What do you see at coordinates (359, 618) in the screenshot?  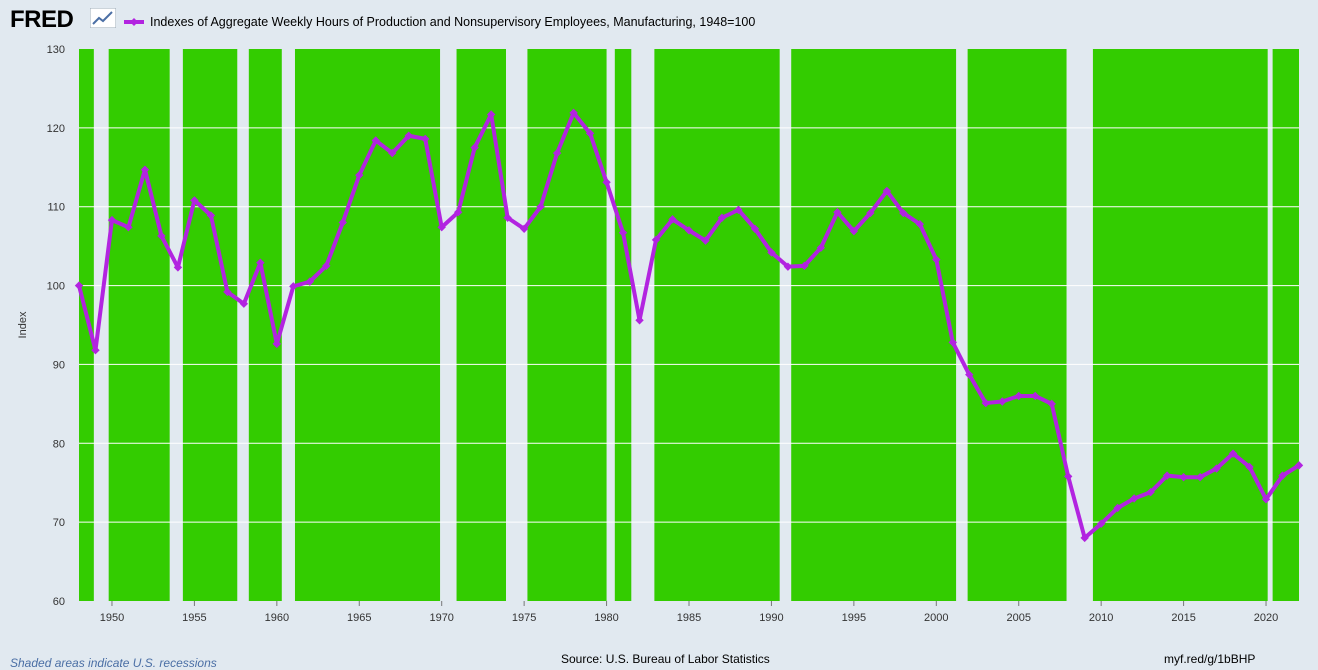 I see `x-tick-label: 1965` at bounding box center [359, 618].